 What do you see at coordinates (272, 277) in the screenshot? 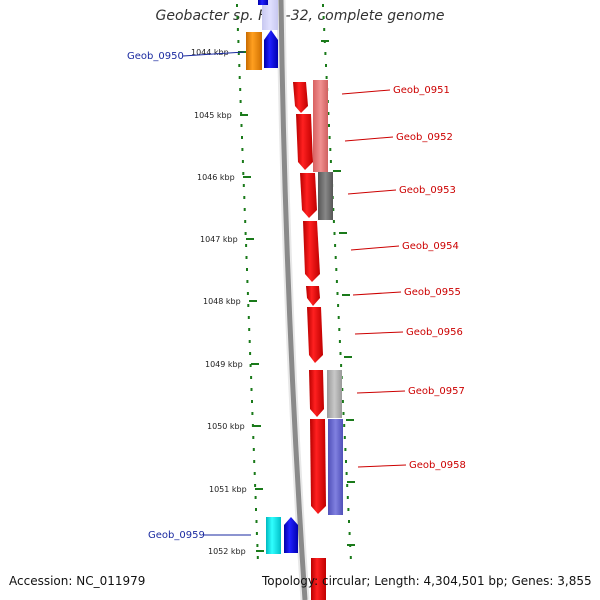
I see `gene-track-left` at bounding box center [272, 277].